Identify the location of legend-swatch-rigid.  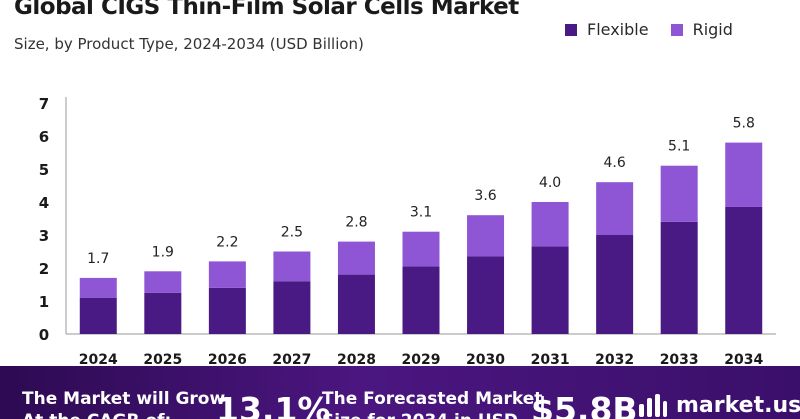
(676, 29).